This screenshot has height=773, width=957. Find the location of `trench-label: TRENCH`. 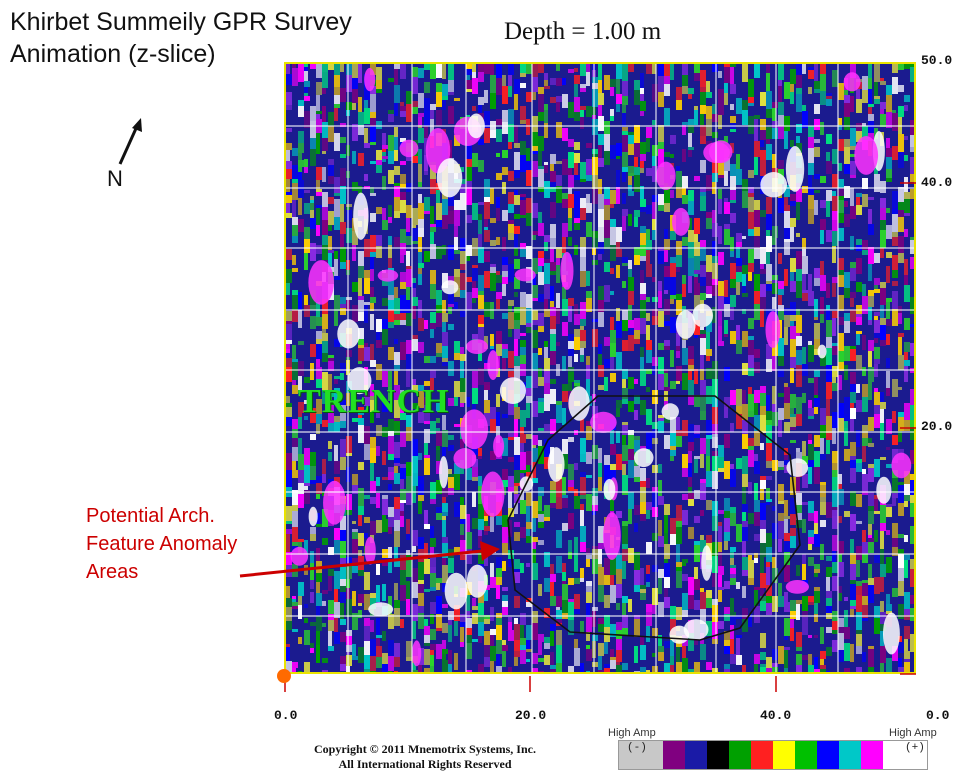

trench-label: TRENCH is located at coordinates (374, 401).